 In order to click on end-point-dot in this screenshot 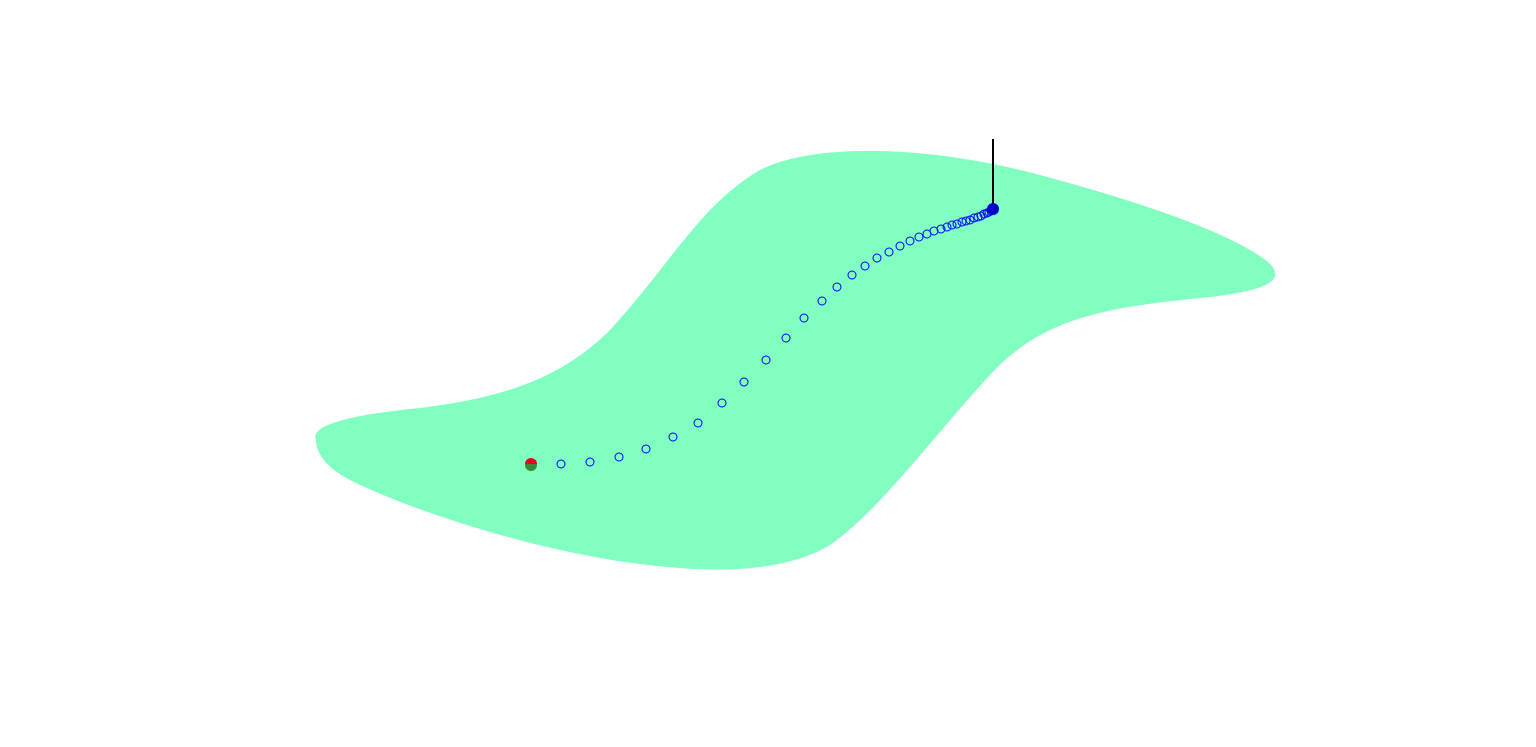, I will do `click(993, 209)`.